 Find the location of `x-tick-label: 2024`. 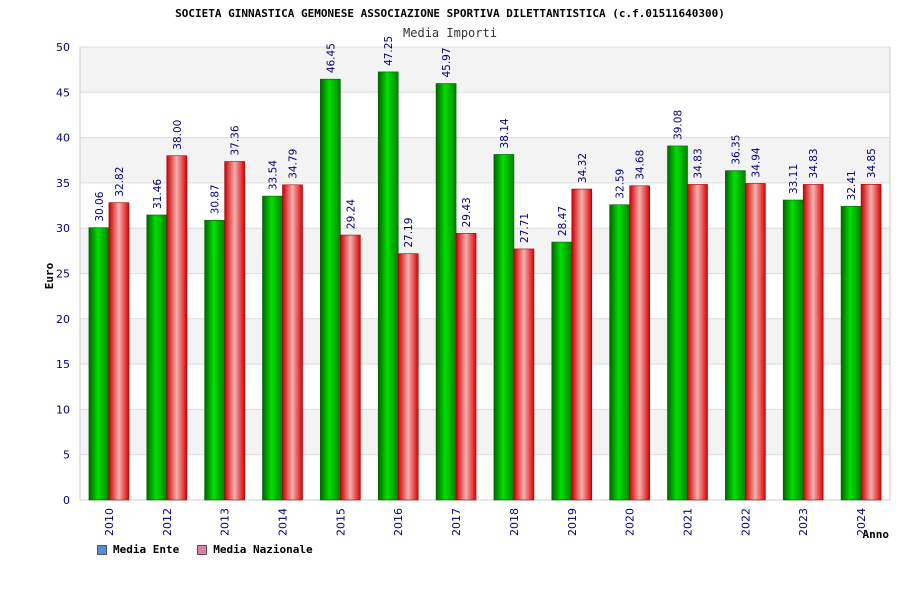

x-tick-label: 2024 is located at coordinates (861, 522).